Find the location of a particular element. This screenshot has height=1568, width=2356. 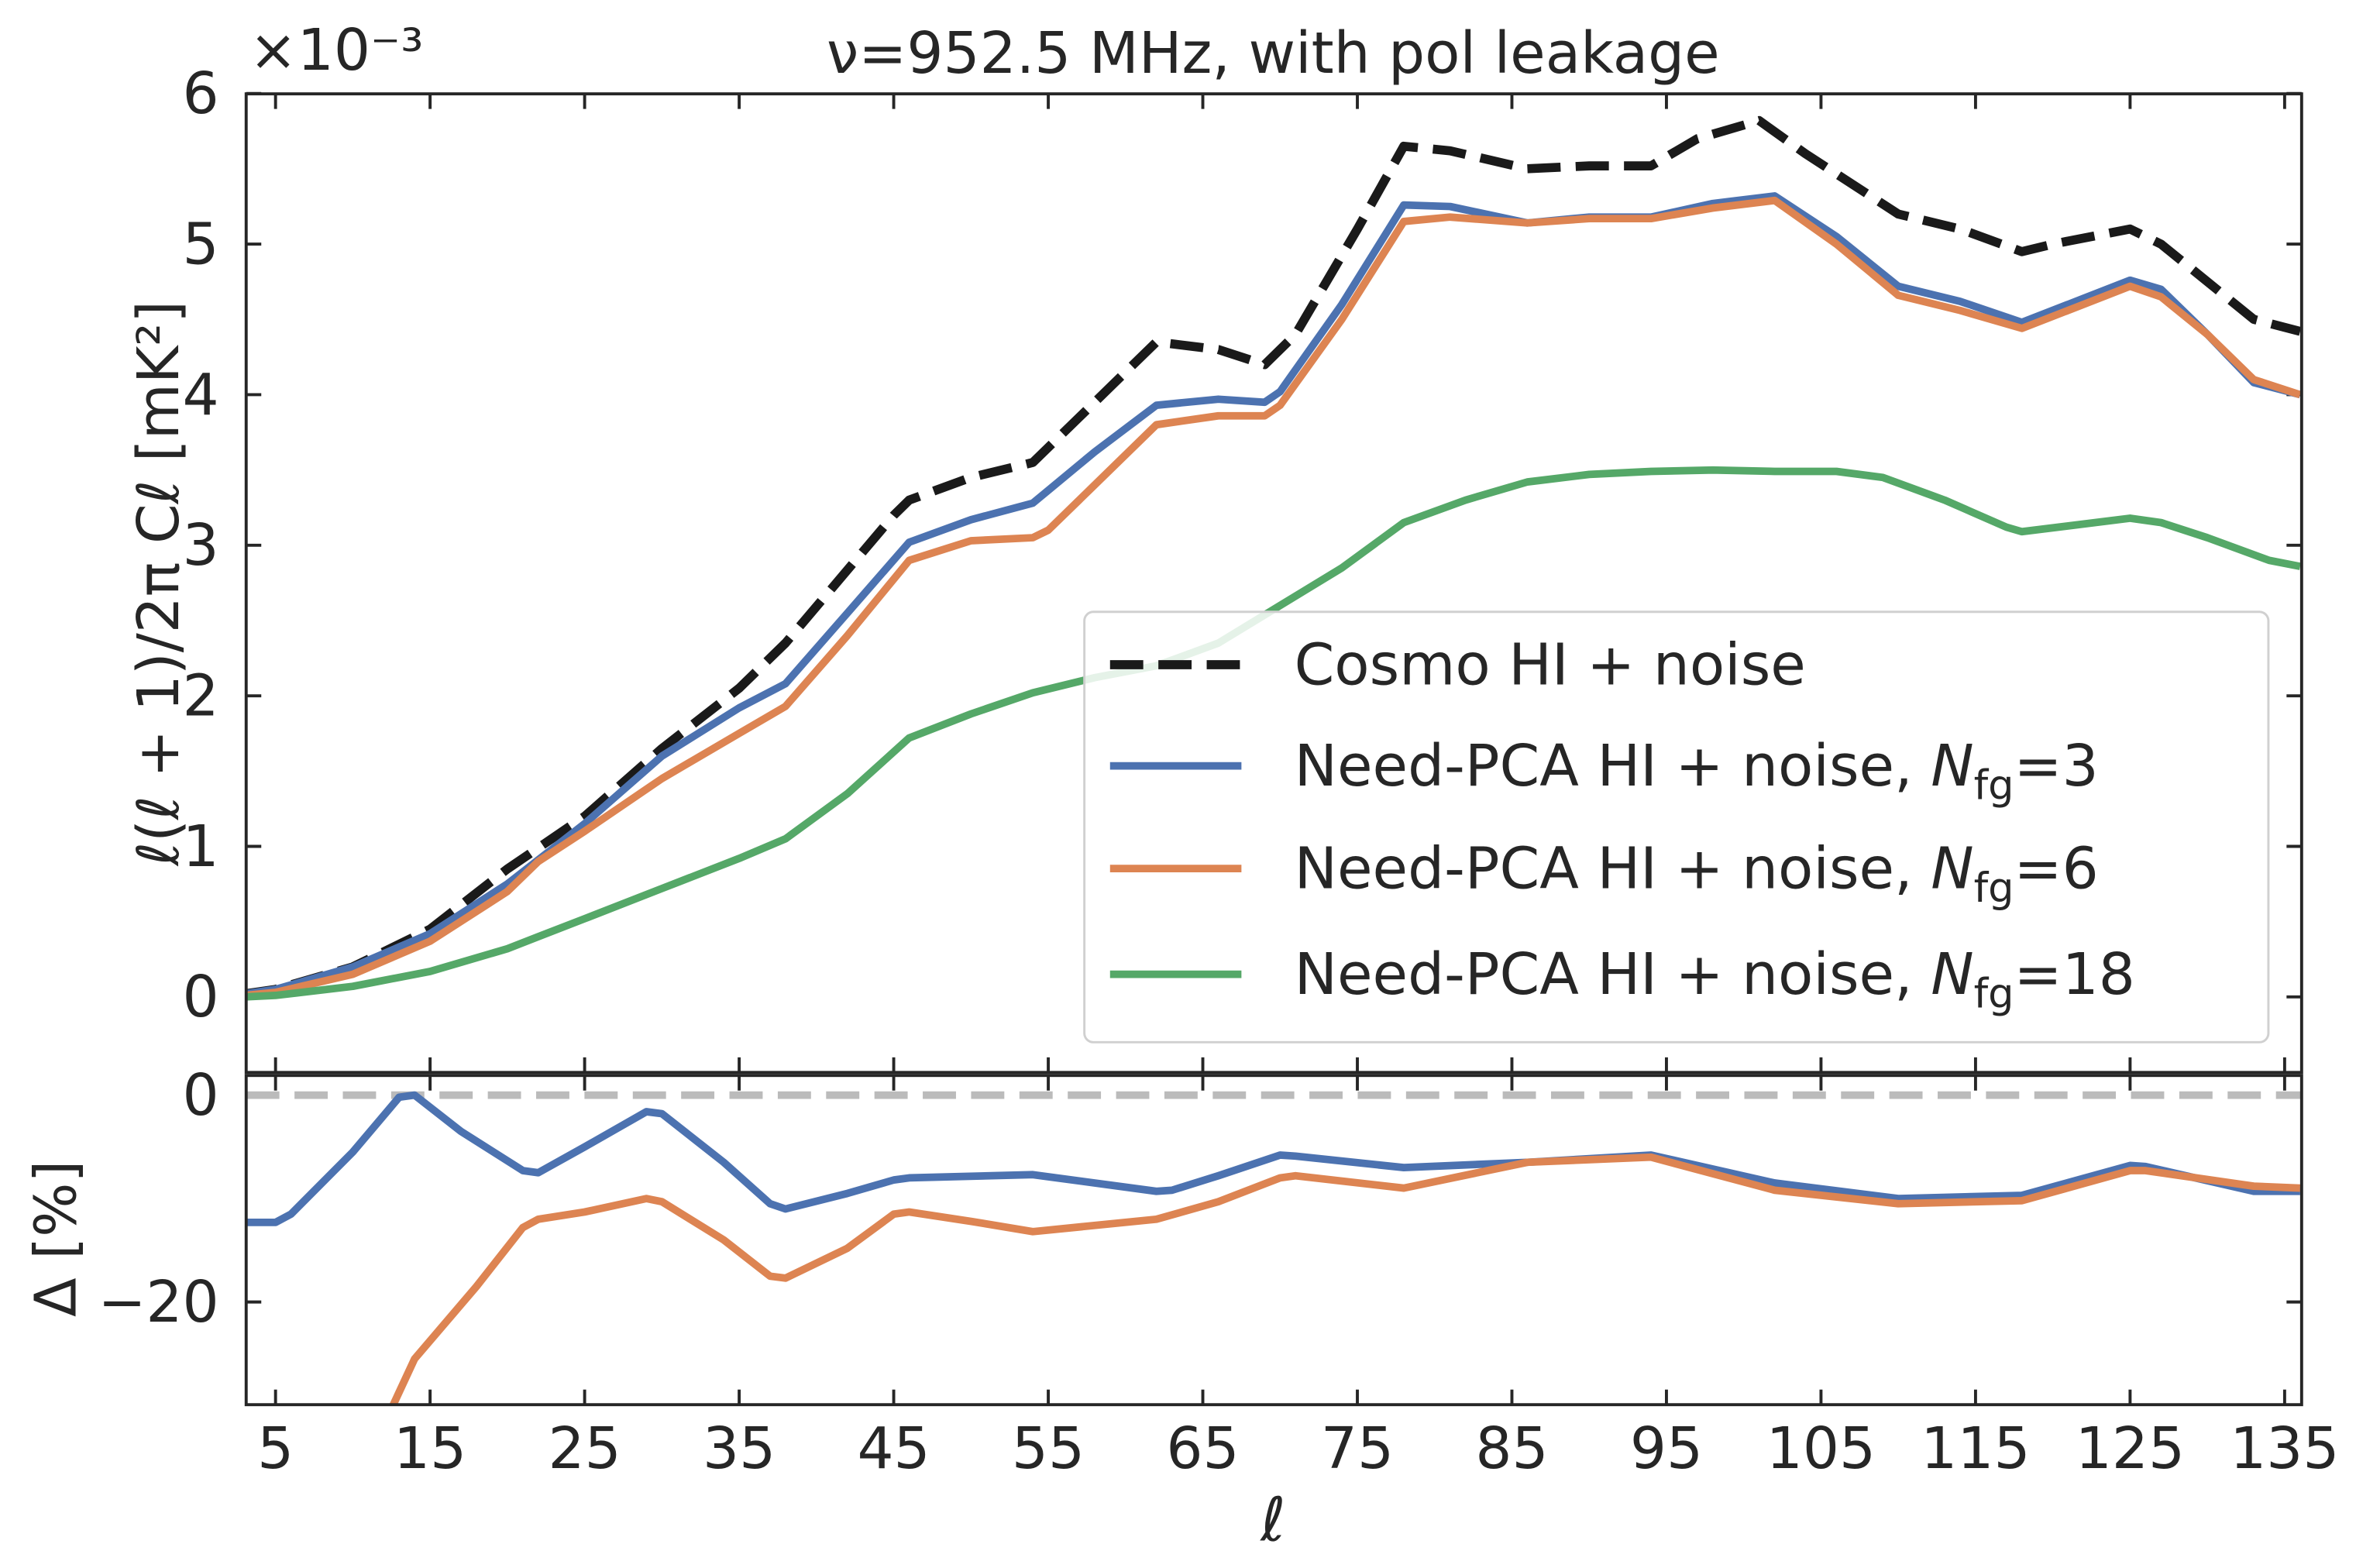

legend-box is located at coordinates (1676, 827).